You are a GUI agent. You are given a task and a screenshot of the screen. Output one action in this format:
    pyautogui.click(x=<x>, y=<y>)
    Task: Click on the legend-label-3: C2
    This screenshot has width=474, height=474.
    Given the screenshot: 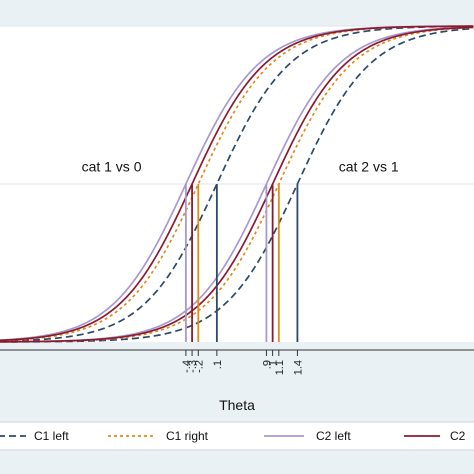 What is the action you would take?
    pyautogui.click(x=458, y=436)
    